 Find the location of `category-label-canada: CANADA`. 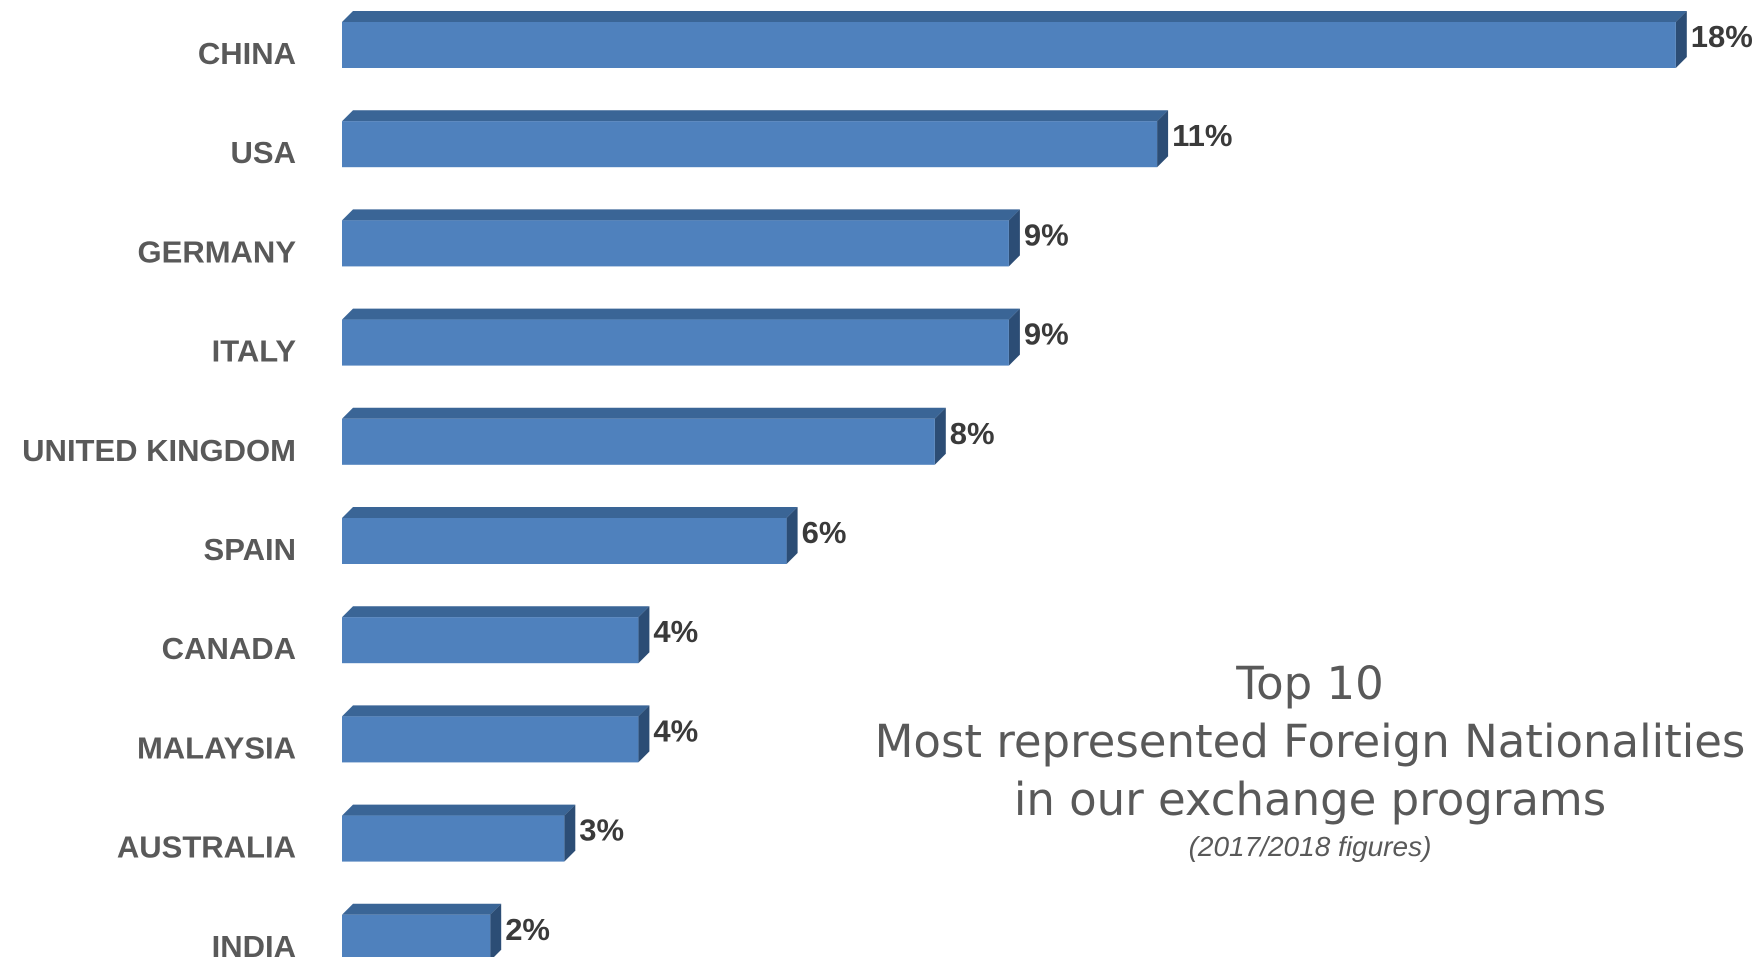

category-label-canada: CANADA is located at coordinates (229, 648).